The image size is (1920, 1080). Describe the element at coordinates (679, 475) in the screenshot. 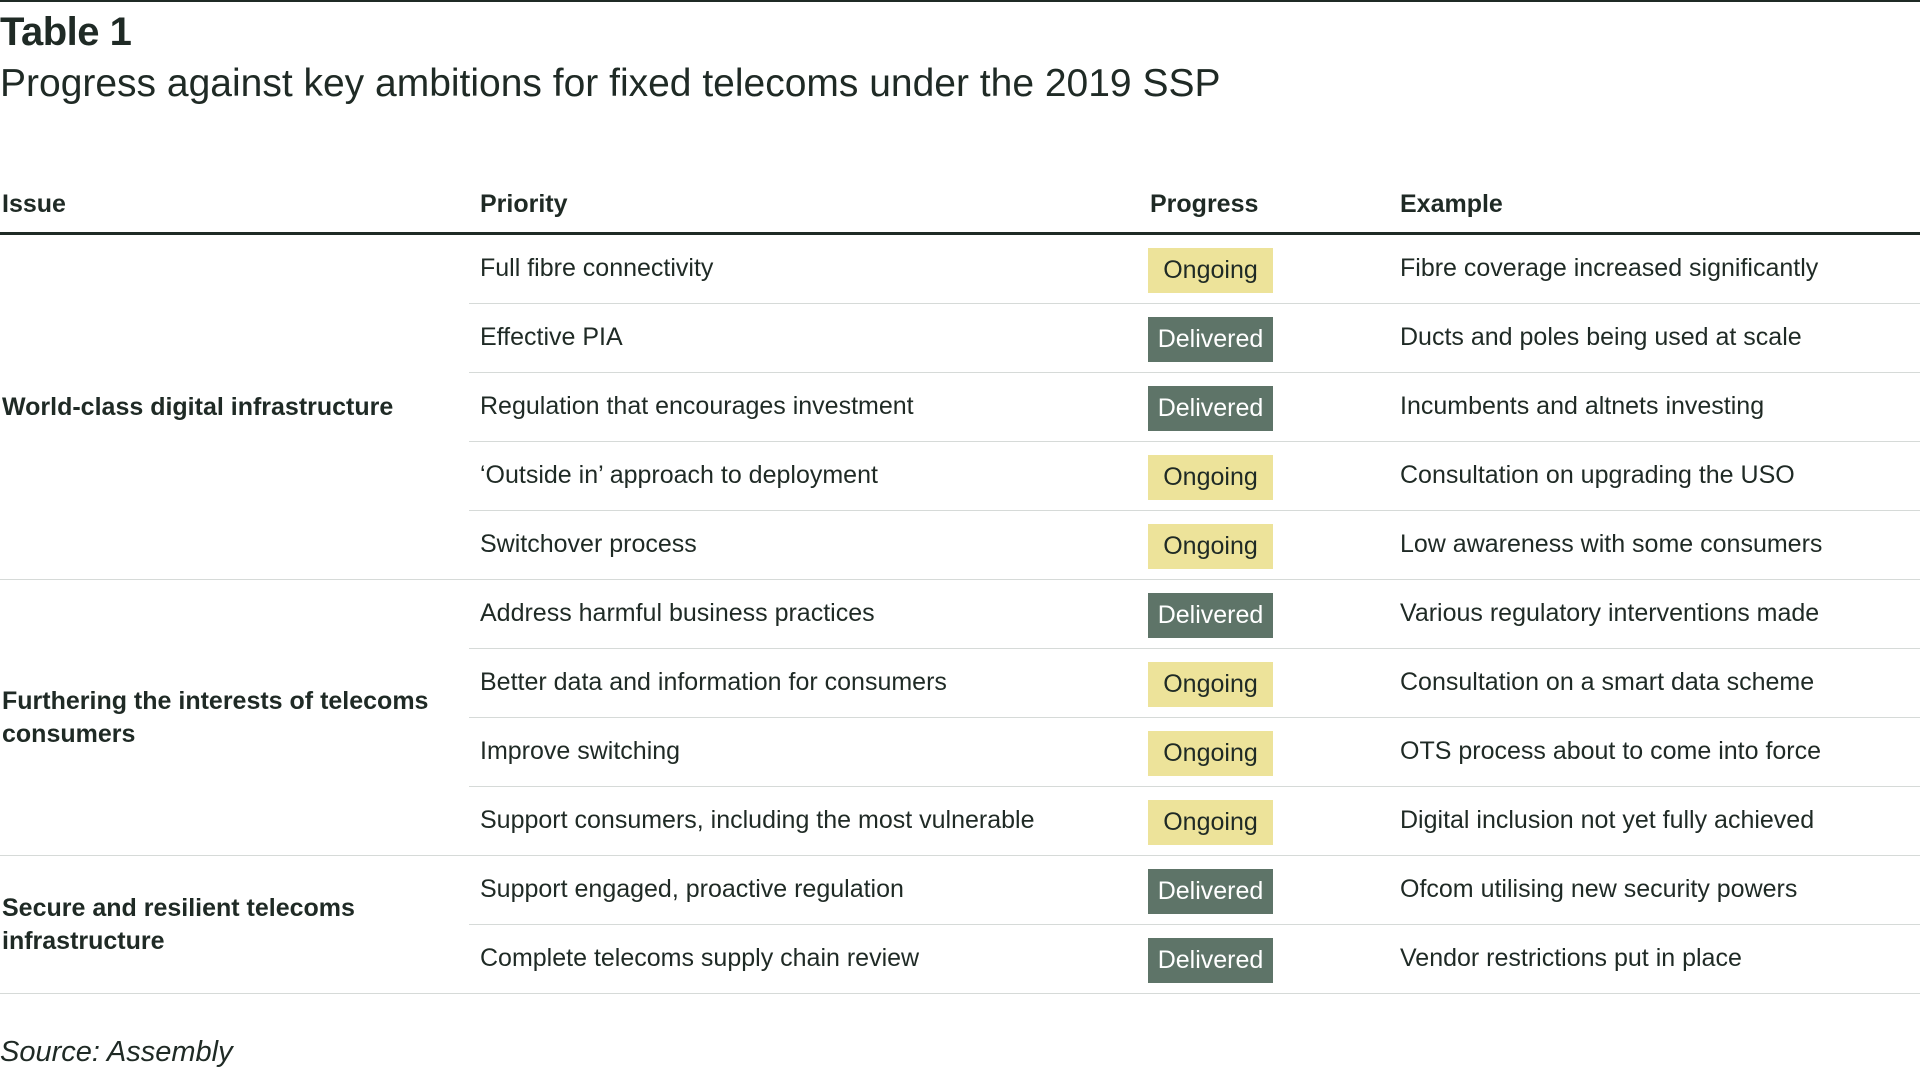

I see `priority-cell: ‘Outside in’ approach to deployment` at that location.